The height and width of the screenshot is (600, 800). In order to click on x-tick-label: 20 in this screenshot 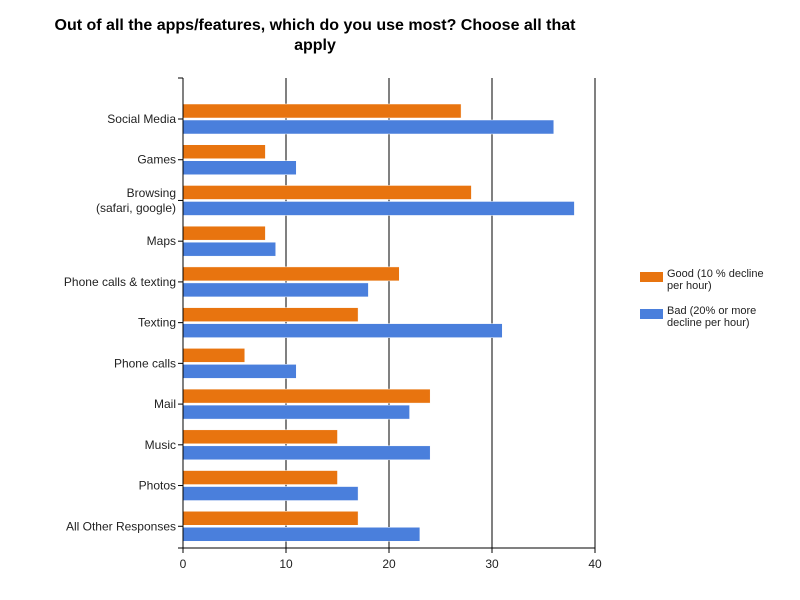, I will do `click(389, 564)`.